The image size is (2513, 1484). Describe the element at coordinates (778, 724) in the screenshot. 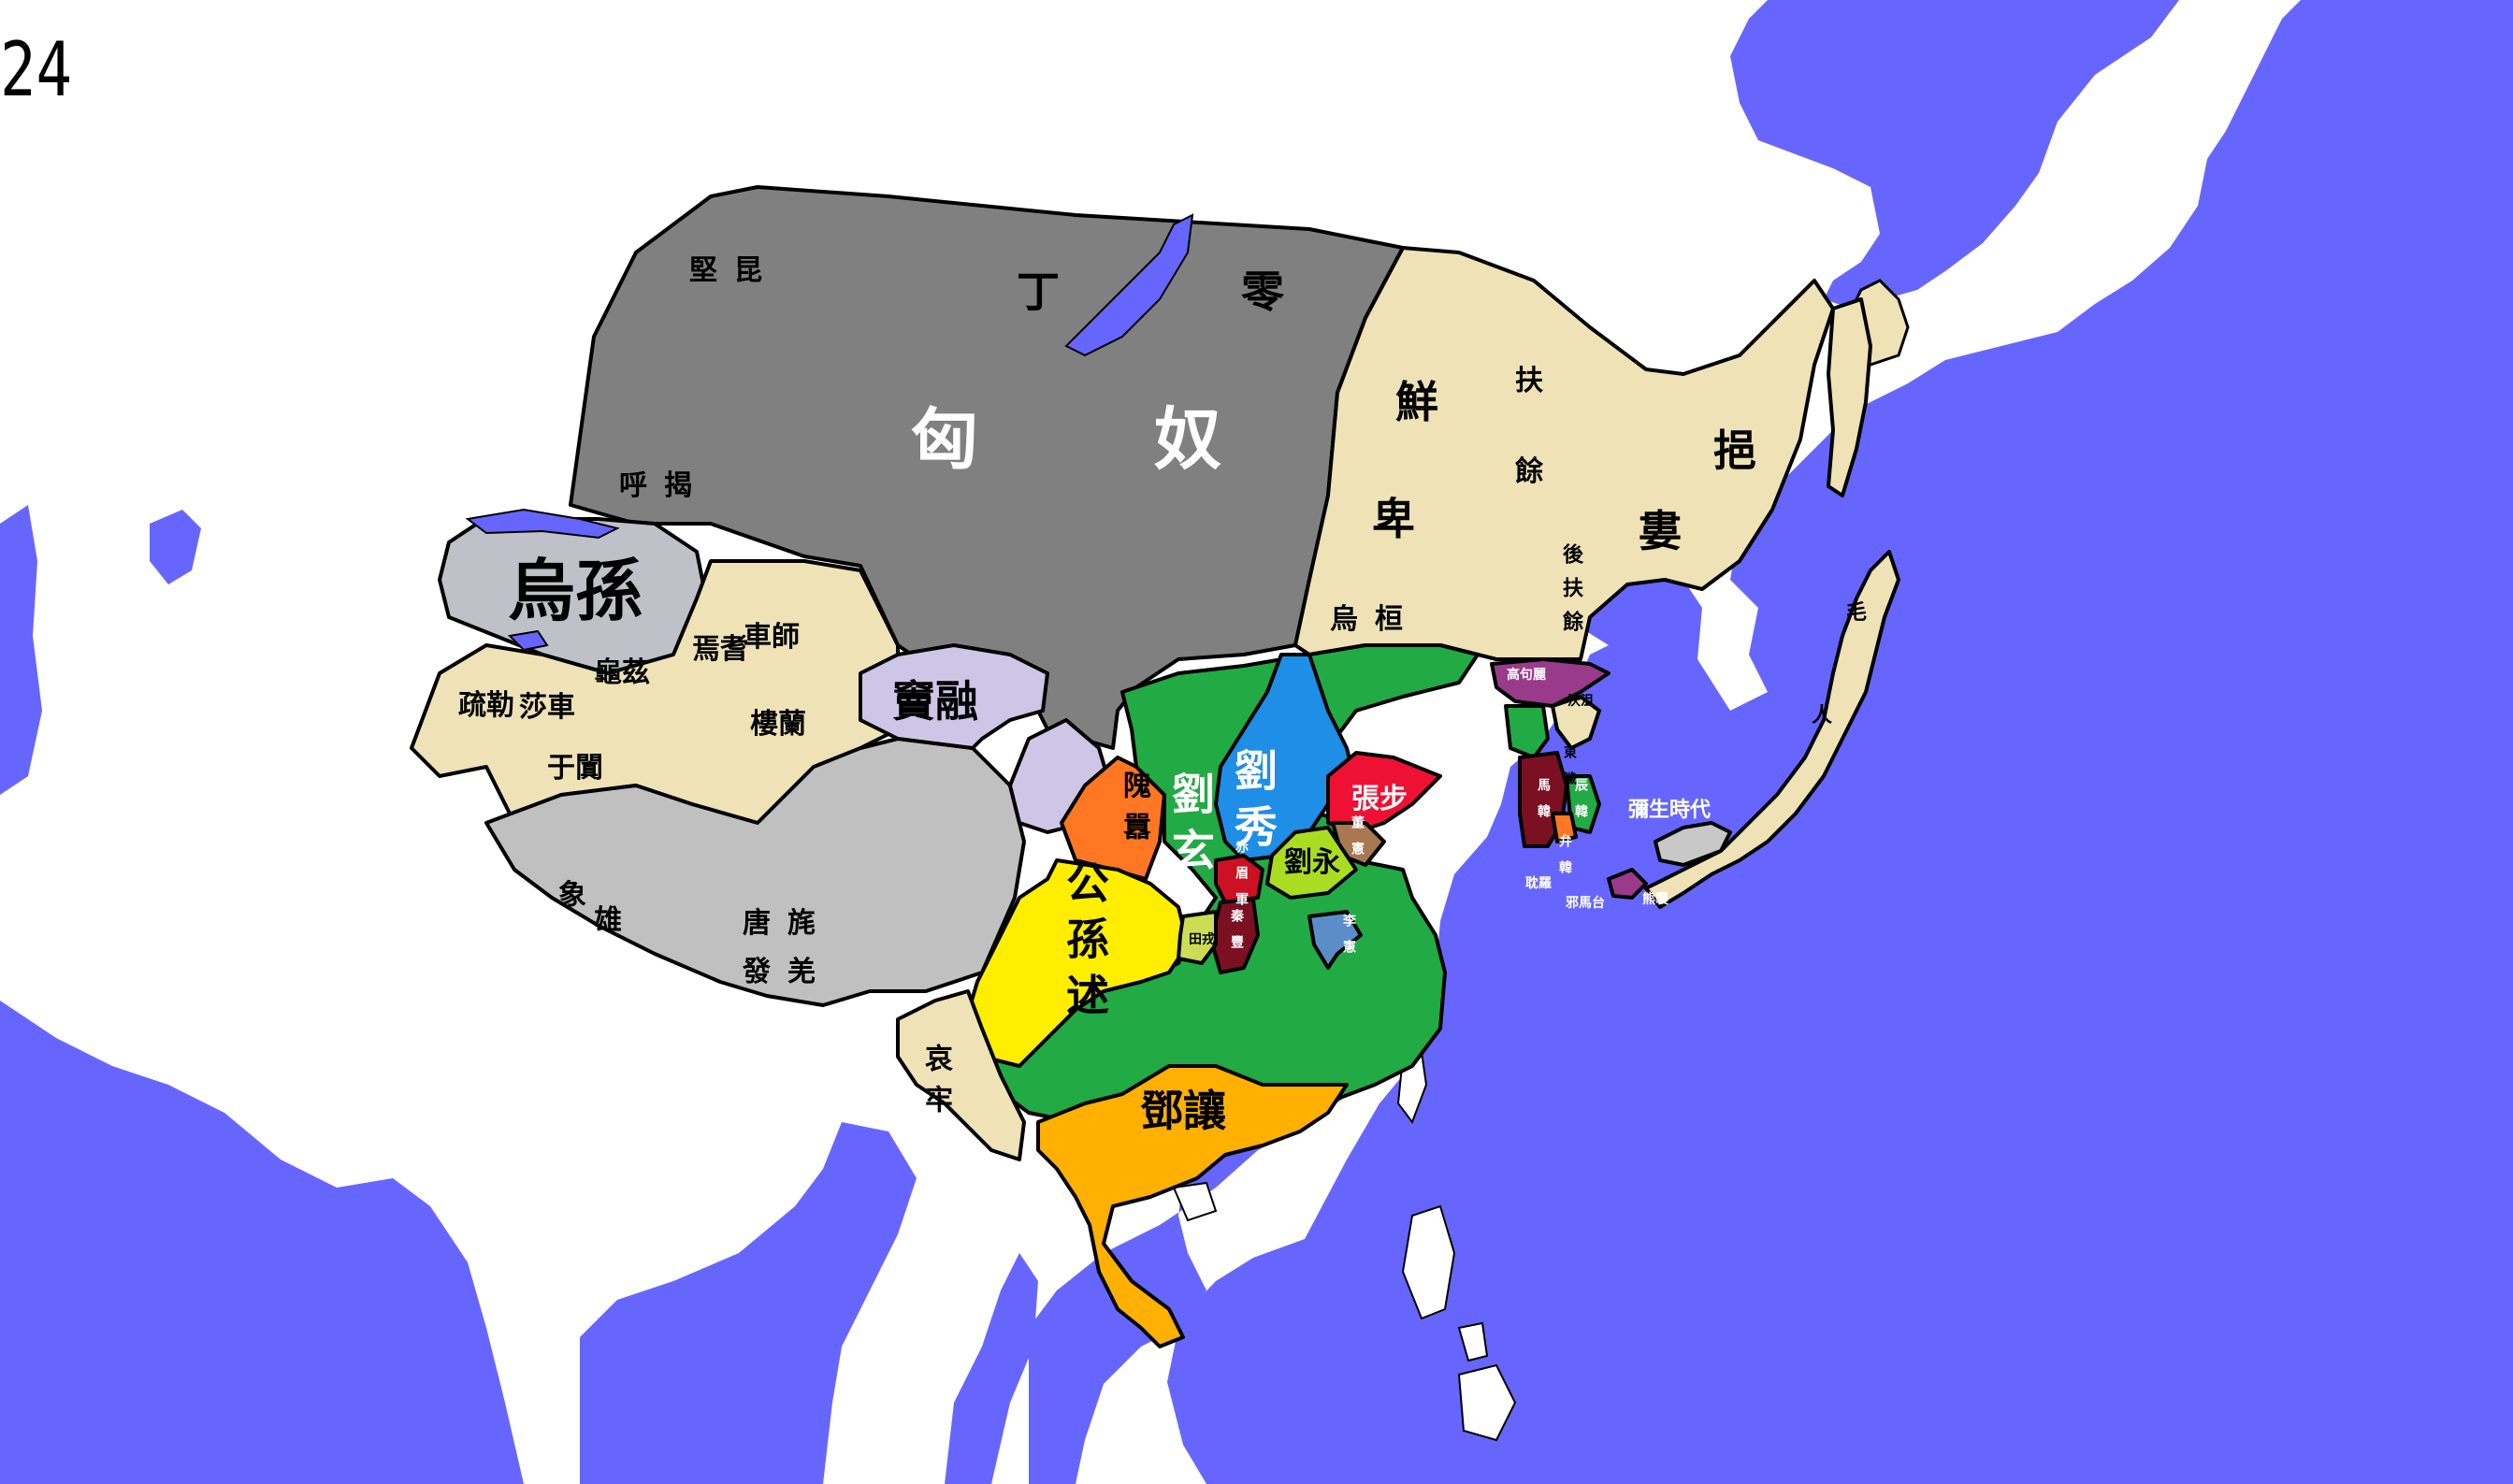

I see `label-loulan: 樓蘭` at that location.